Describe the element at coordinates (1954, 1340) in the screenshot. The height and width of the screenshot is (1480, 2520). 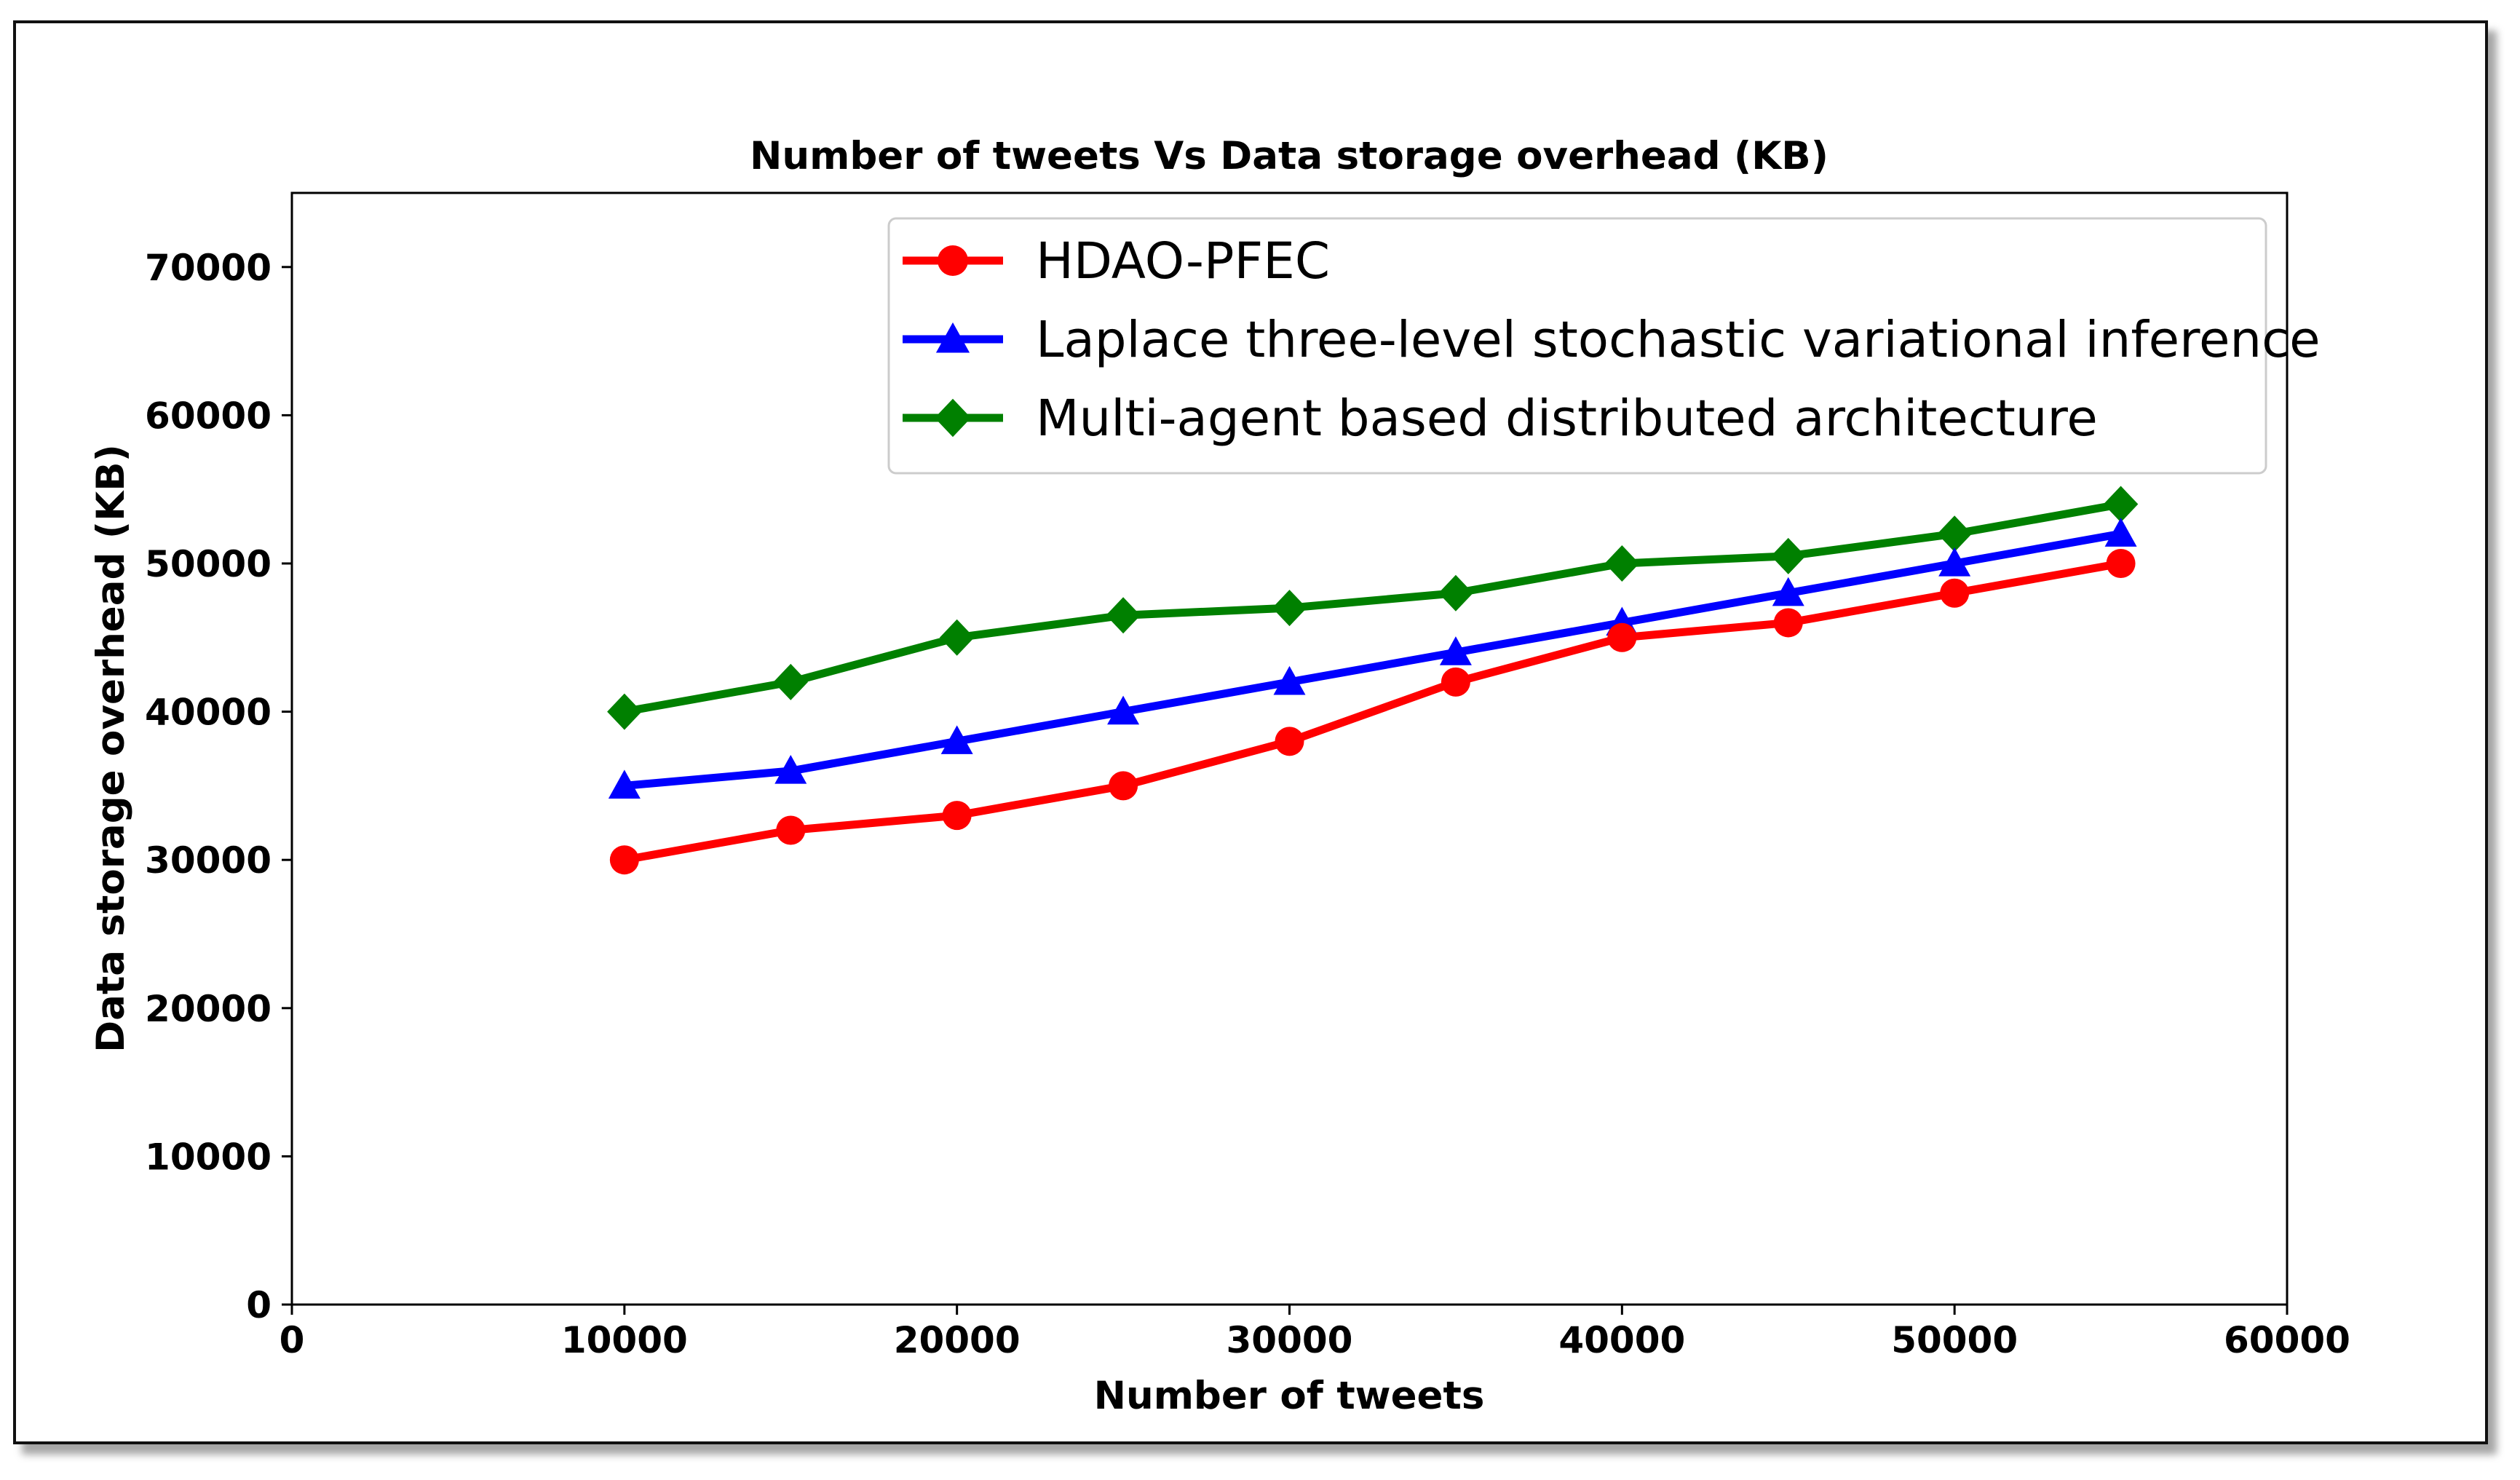
I see `x-tick-label: 50000` at that location.